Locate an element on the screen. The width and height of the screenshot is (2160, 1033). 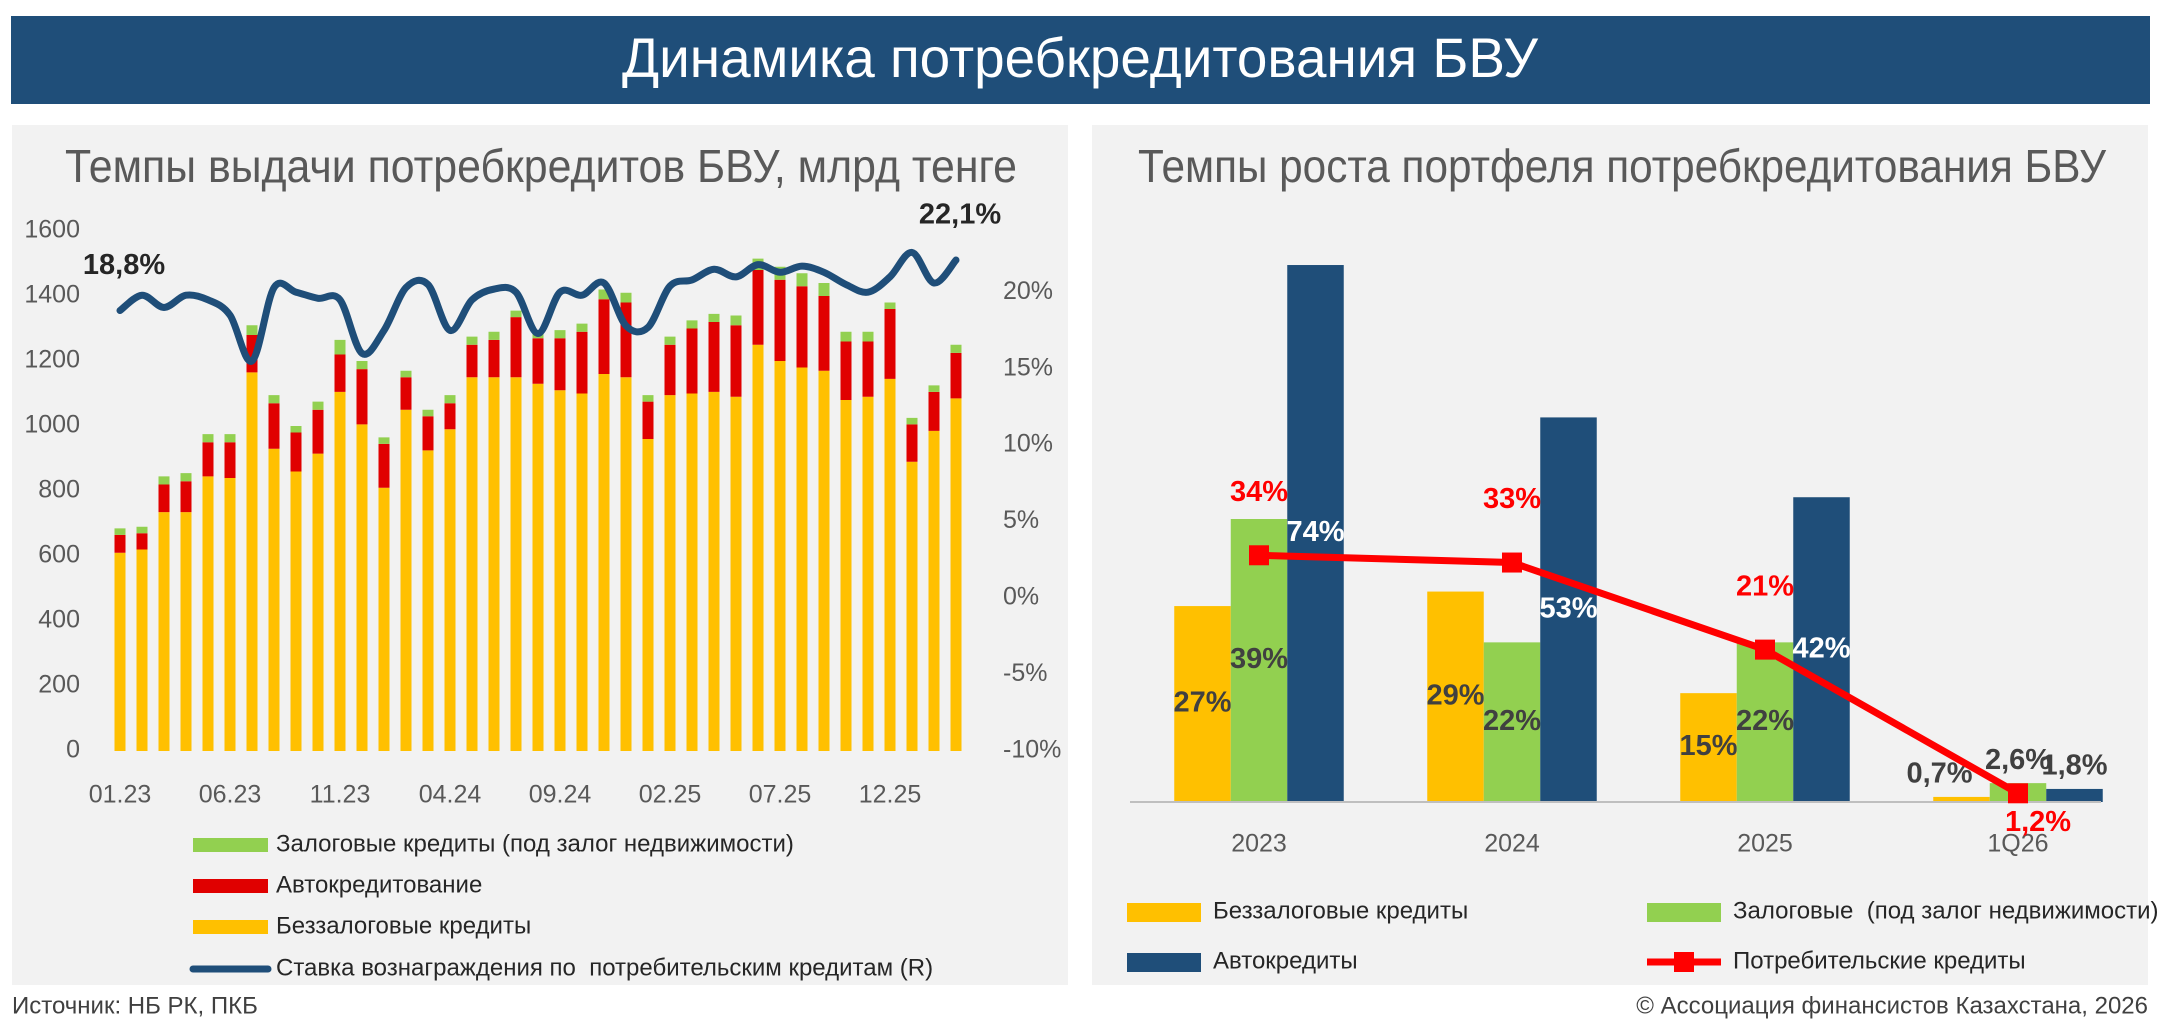
x-tick-label: 1Q26 is located at coordinates (2017, 844).